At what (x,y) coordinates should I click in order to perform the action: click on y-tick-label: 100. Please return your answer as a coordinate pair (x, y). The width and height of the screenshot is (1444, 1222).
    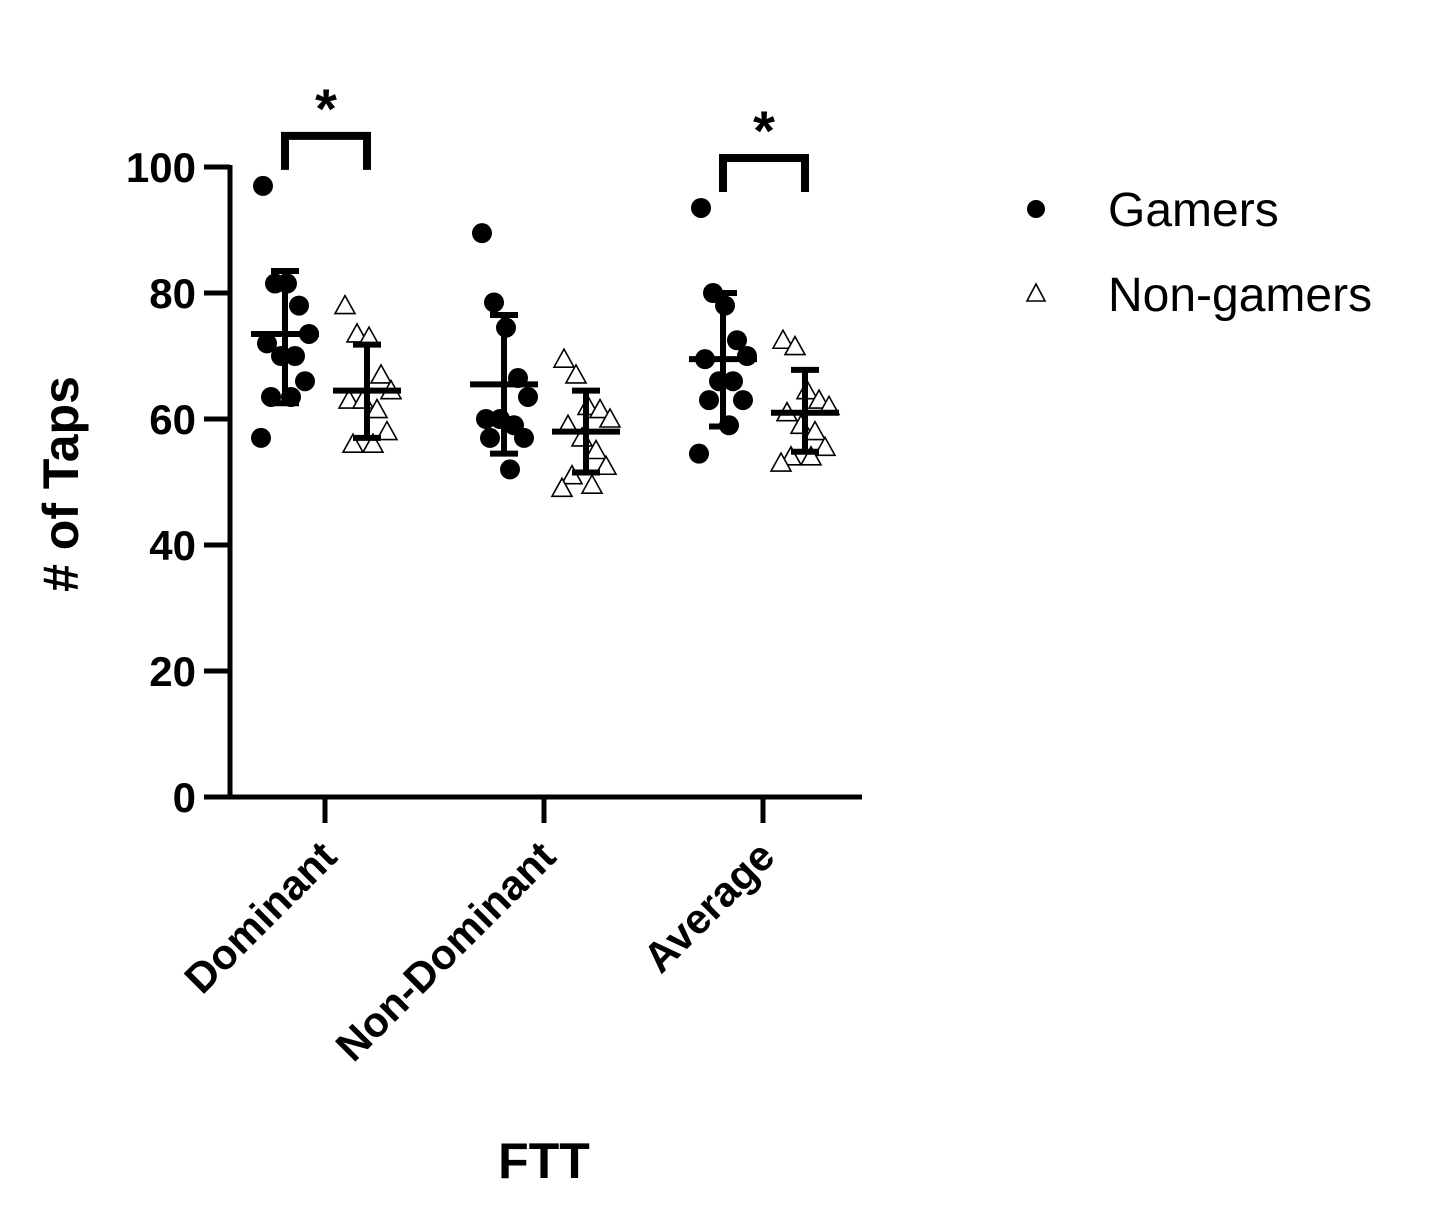
    Looking at the image, I should click on (161, 167).